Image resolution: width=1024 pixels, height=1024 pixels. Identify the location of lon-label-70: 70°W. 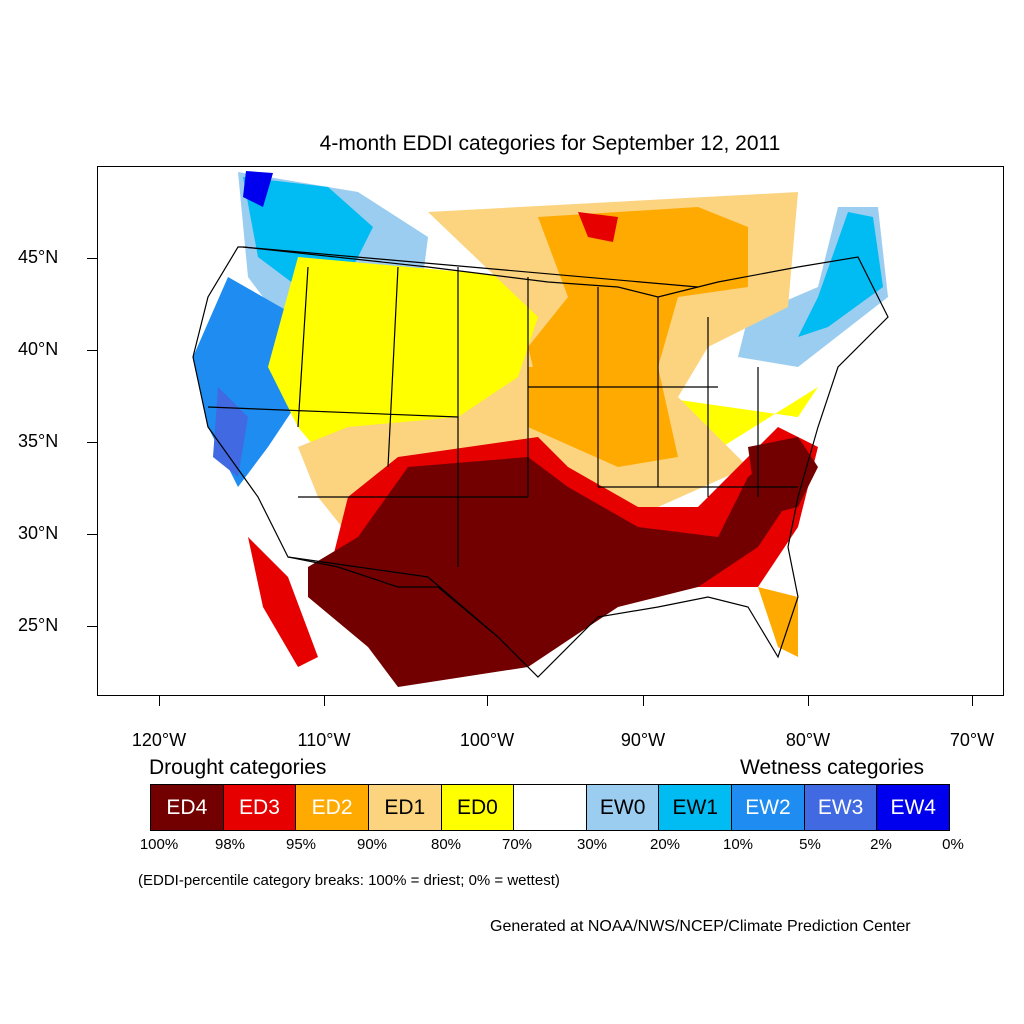
(972, 740).